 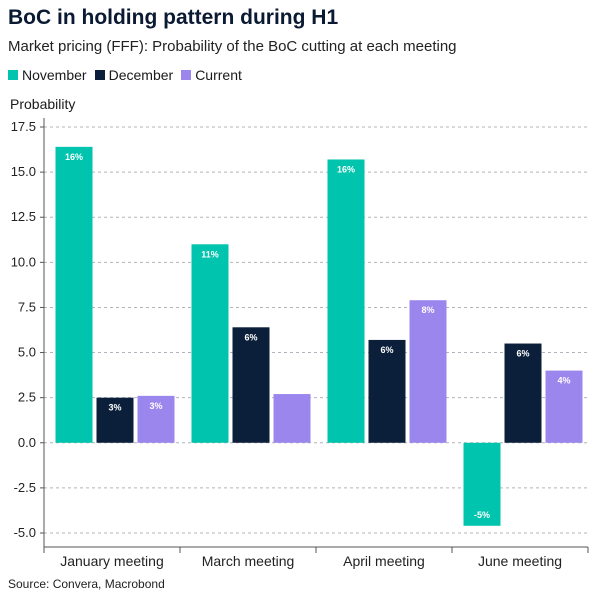 What do you see at coordinates (218, 75) in the screenshot?
I see `legend-label-current: Current` at bounding box center [218, 75].